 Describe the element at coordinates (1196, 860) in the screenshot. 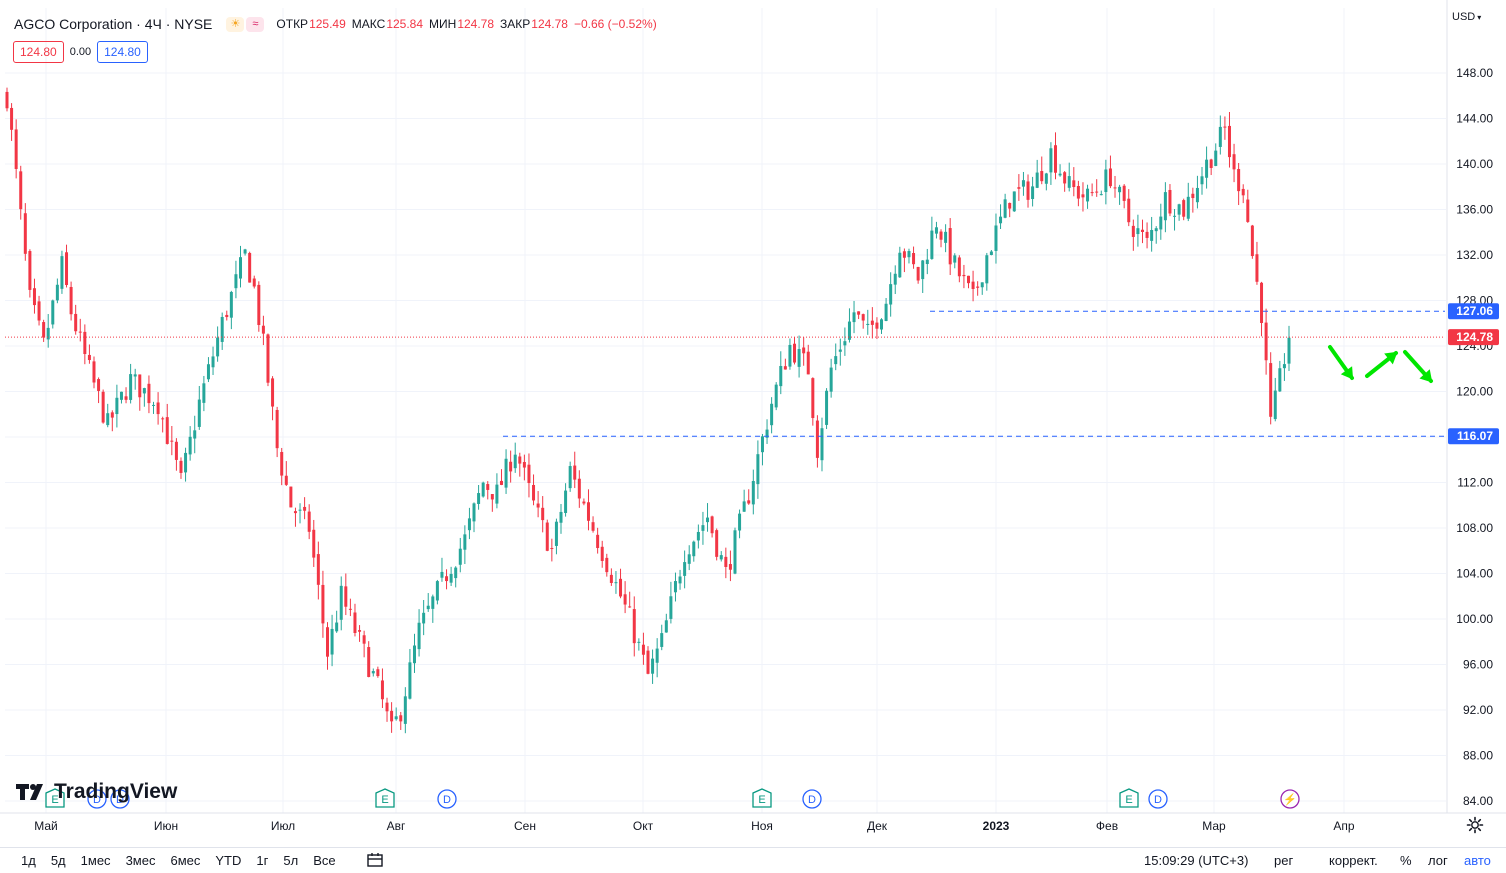

I see `clock-timezone: 15:09:29 (UTC+3)` at that location.